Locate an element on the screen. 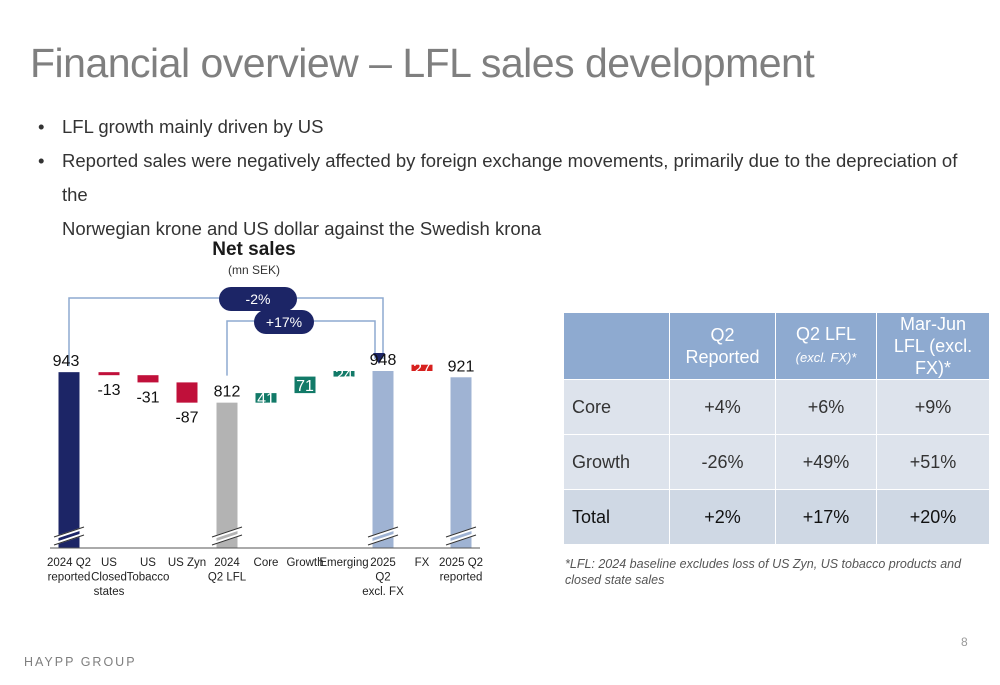 The width and height of the screenshot is (1000, 685). x-tick-label: Q2 LFL is located at coordinates (227, 578).